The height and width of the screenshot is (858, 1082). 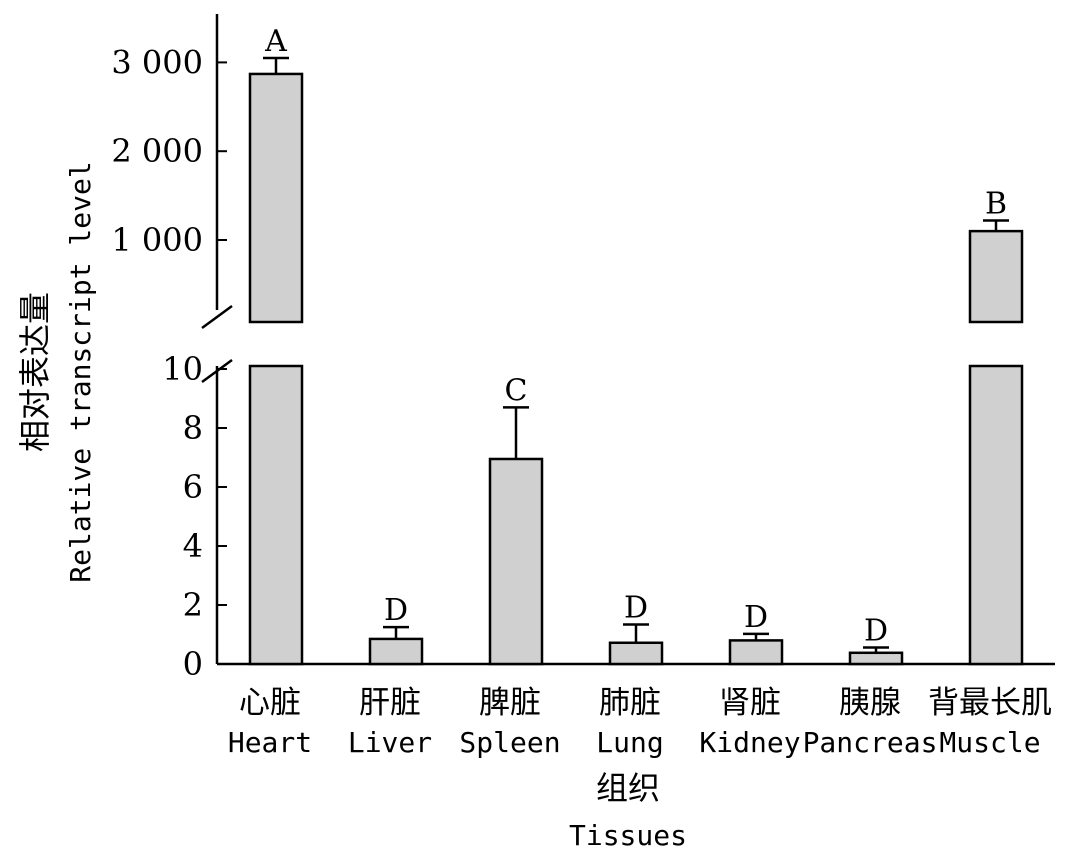 I want to click on category-label-en: Lung, so click(x=629, y=742).